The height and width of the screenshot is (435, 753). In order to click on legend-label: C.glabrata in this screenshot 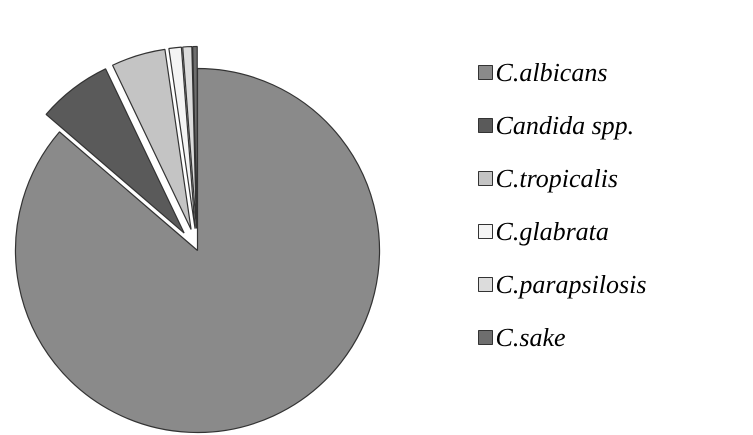, I will do `click(552, 231)`.